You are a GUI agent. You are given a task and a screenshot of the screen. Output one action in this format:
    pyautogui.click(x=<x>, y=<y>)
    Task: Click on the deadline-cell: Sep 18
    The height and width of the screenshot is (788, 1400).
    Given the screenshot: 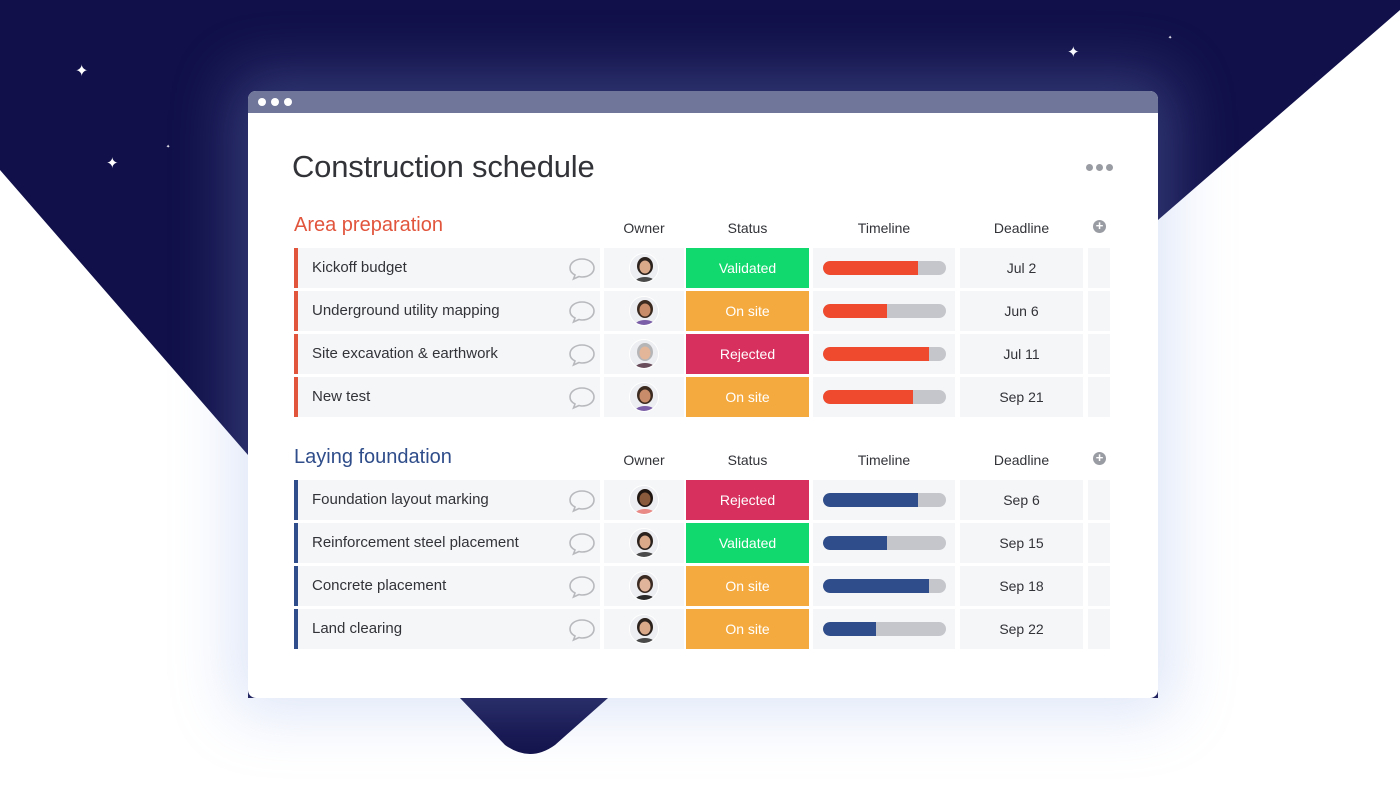 What is the action you would take?
    pyautogui.click(x=1021, y=586)
    